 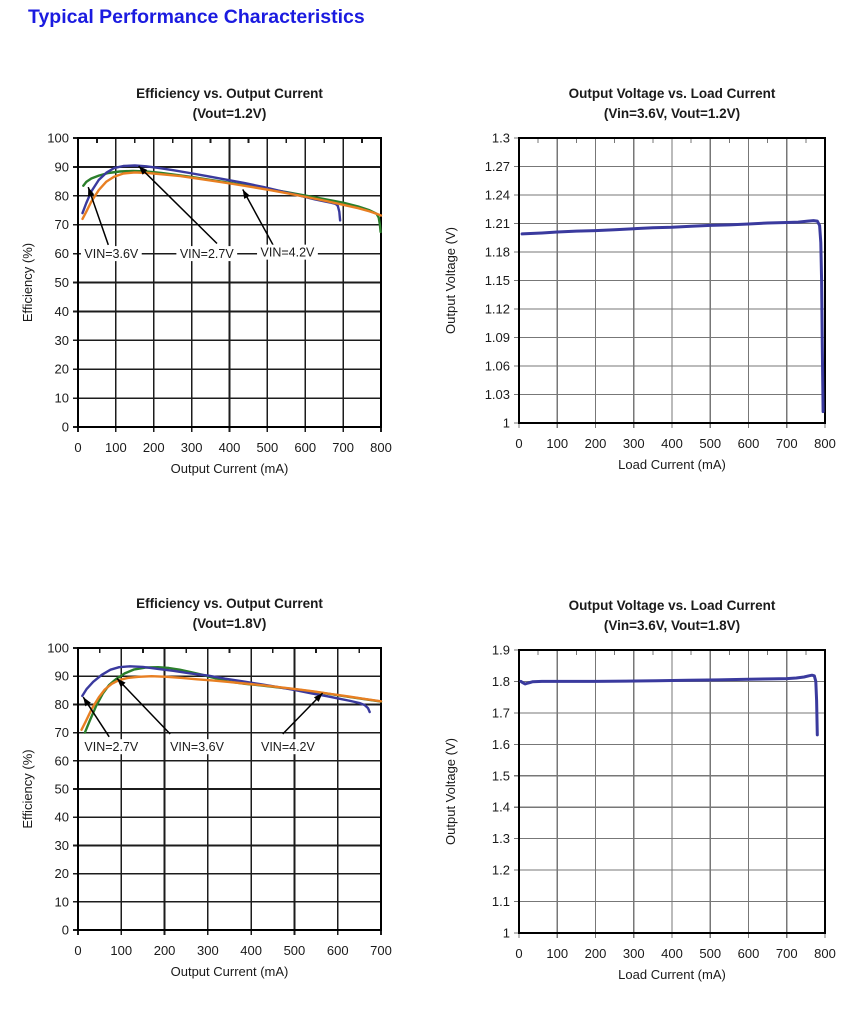 I want to click on tick-label: 1.6, so click(x=501, y=744).